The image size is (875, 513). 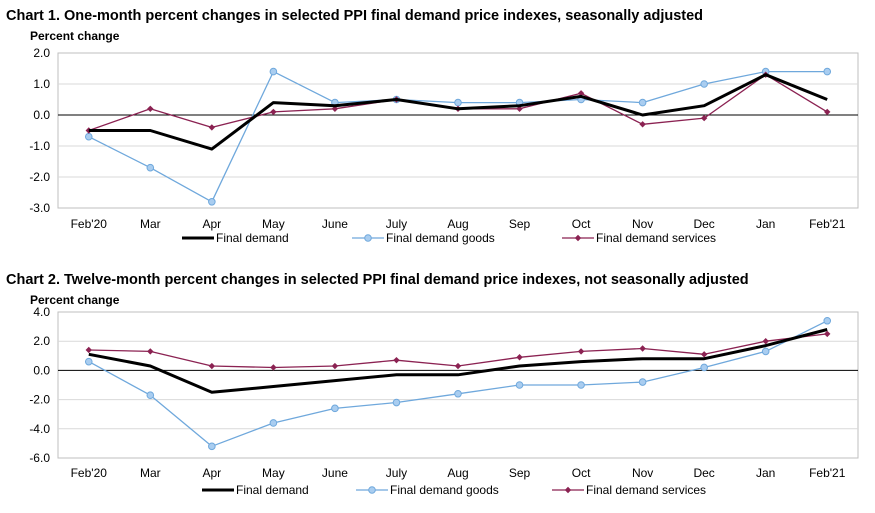 What do you see at coordinates (335, 473) in the screenshot?
I see `chart-2-x-tick-label: June` at bounding box center [335, 473].